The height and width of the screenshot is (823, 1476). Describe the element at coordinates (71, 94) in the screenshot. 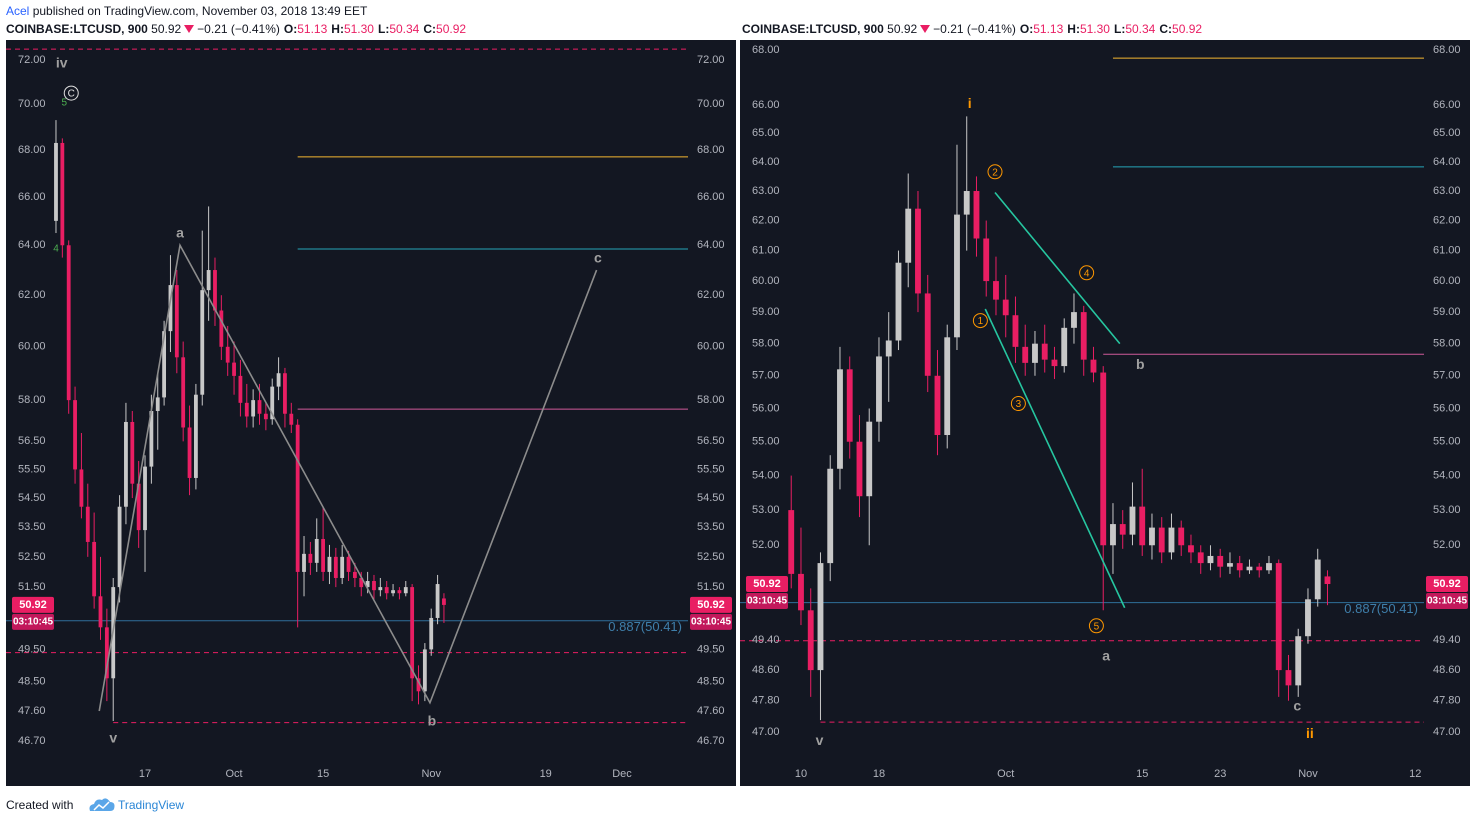

I see `wave-label: C` at that location.